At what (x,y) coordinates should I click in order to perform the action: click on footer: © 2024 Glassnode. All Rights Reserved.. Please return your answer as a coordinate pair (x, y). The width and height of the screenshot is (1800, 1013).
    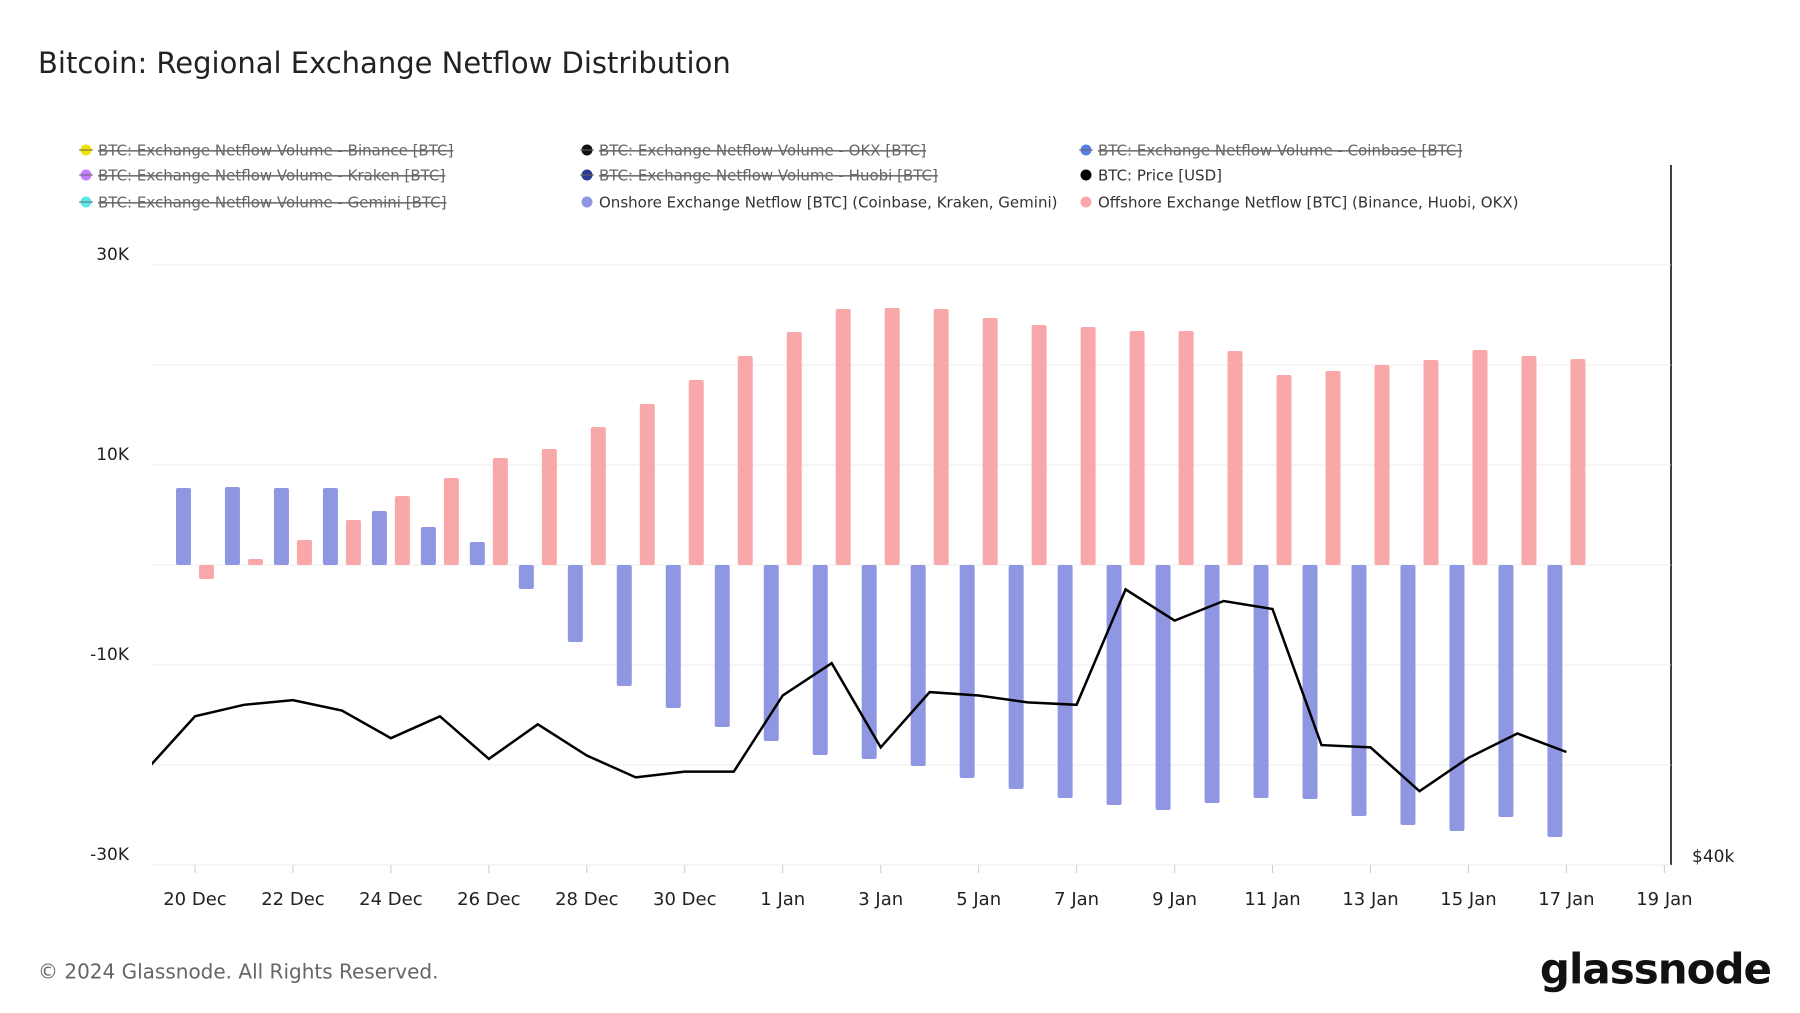
    Looking at the image, I should click on (238, 972).